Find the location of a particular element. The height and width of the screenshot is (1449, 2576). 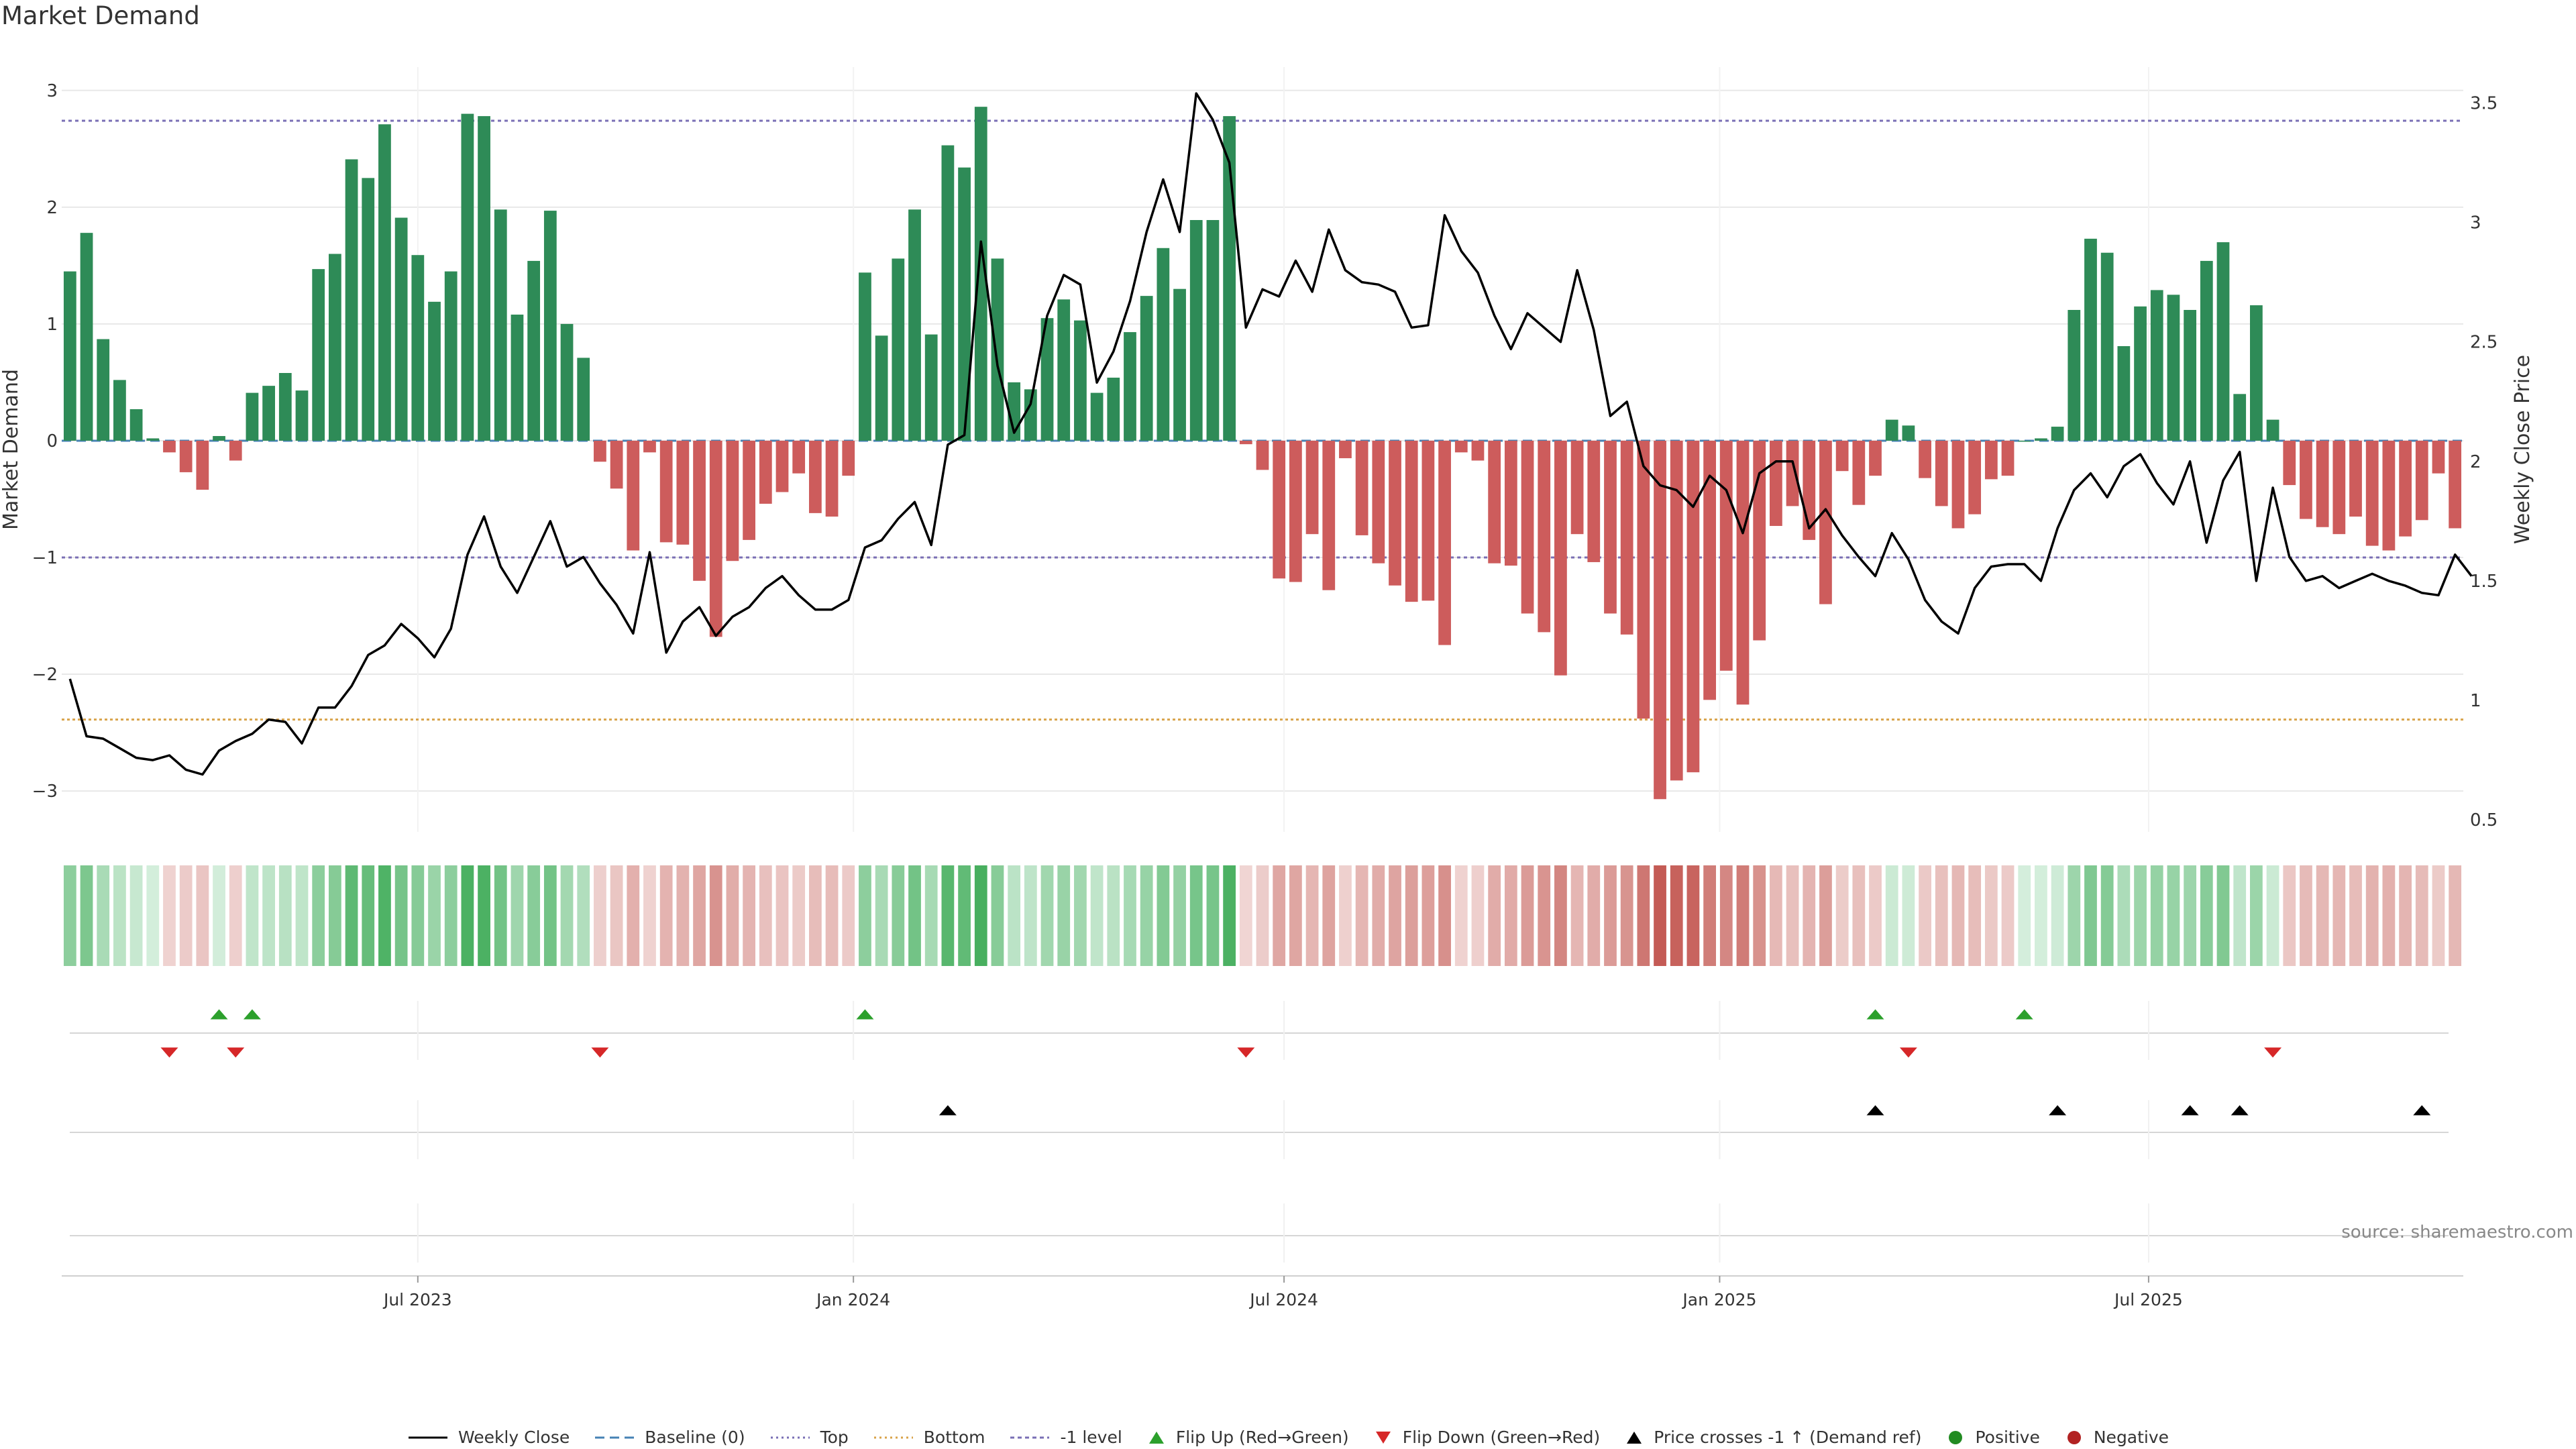

y-right-tick-label: 0.5 is located at coordinates (2484, 820).